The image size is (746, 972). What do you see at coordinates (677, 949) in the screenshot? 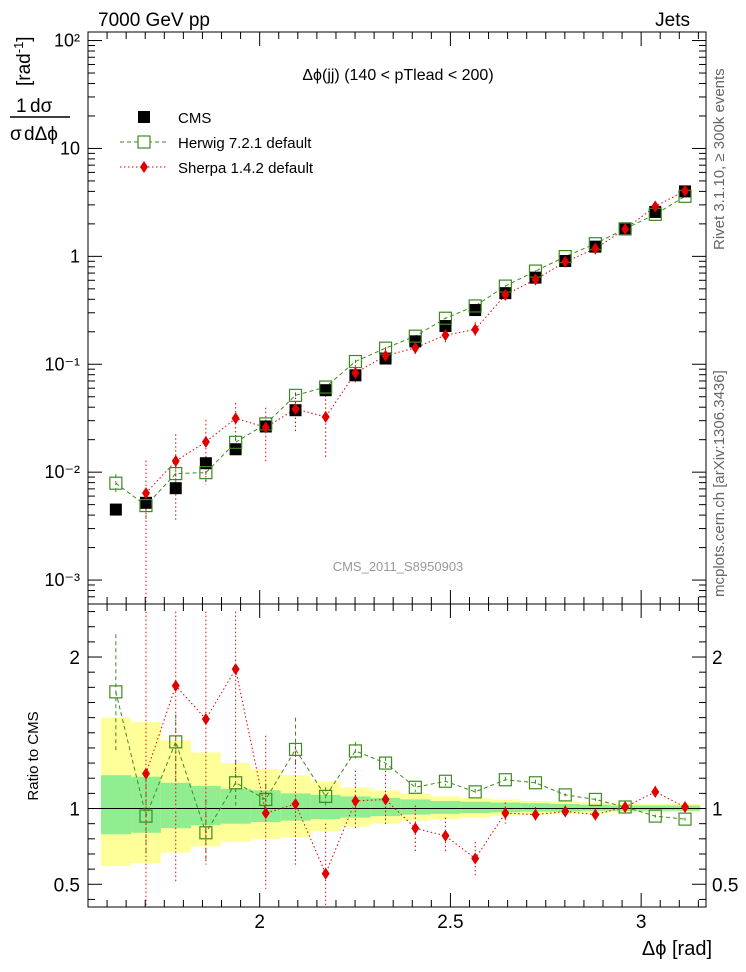
I see `x-axis-label: Δϕ [rad]` at bounding box center [677, 949].